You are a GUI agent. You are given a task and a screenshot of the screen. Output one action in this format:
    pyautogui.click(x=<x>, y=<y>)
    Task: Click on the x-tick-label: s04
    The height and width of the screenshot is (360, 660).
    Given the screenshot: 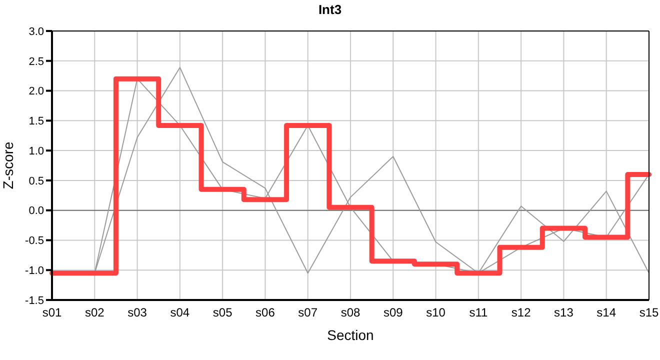 What is the action you would take?
    pyautogui.click(x=180, y=313)
    